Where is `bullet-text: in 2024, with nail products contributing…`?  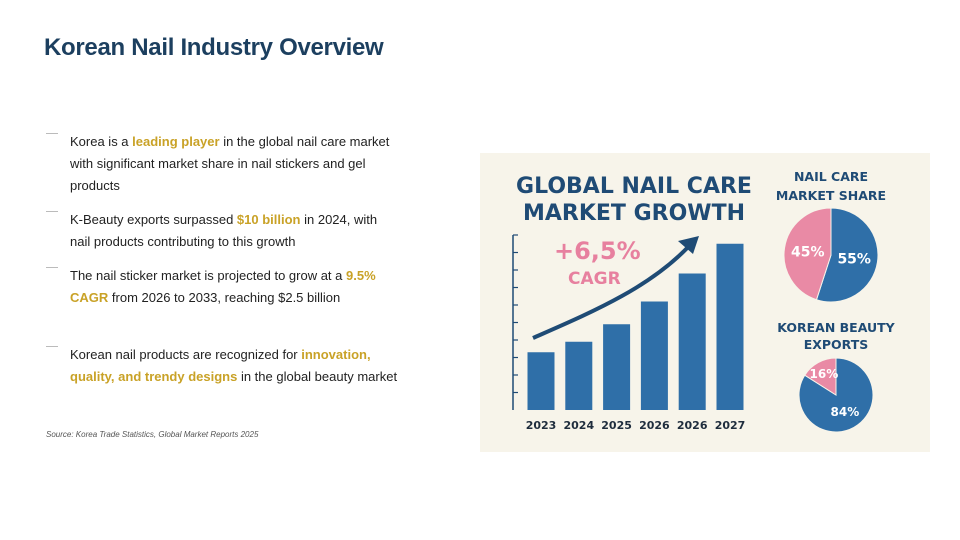
bullet-text: in 2024, with nail products contributing… is located at coordinates (224, 230).